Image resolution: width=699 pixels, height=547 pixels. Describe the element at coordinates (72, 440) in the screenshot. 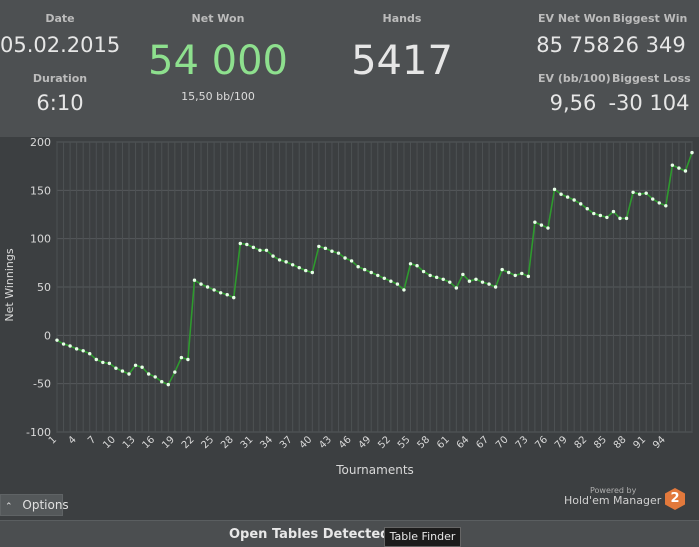

I see `x-tick-label: 4` at that location.